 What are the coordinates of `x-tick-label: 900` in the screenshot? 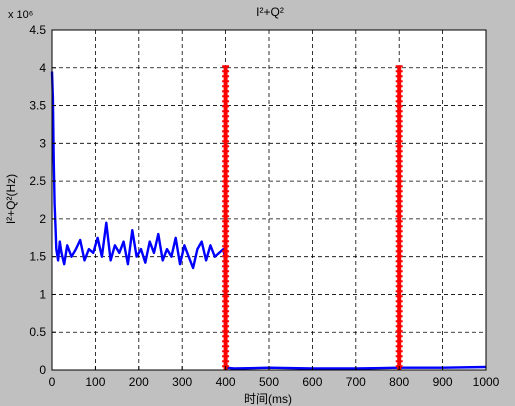 It's located at (443, 382).